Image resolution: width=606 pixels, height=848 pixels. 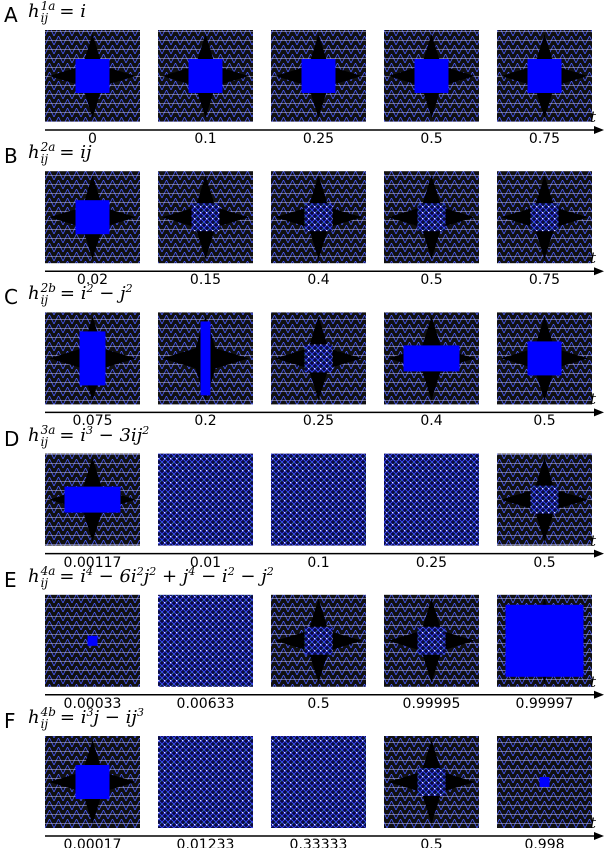 What do you see at coordinates (75, 153) in the screenshot?
I see `formula-term: = ij` at bounding box center [75, 153].